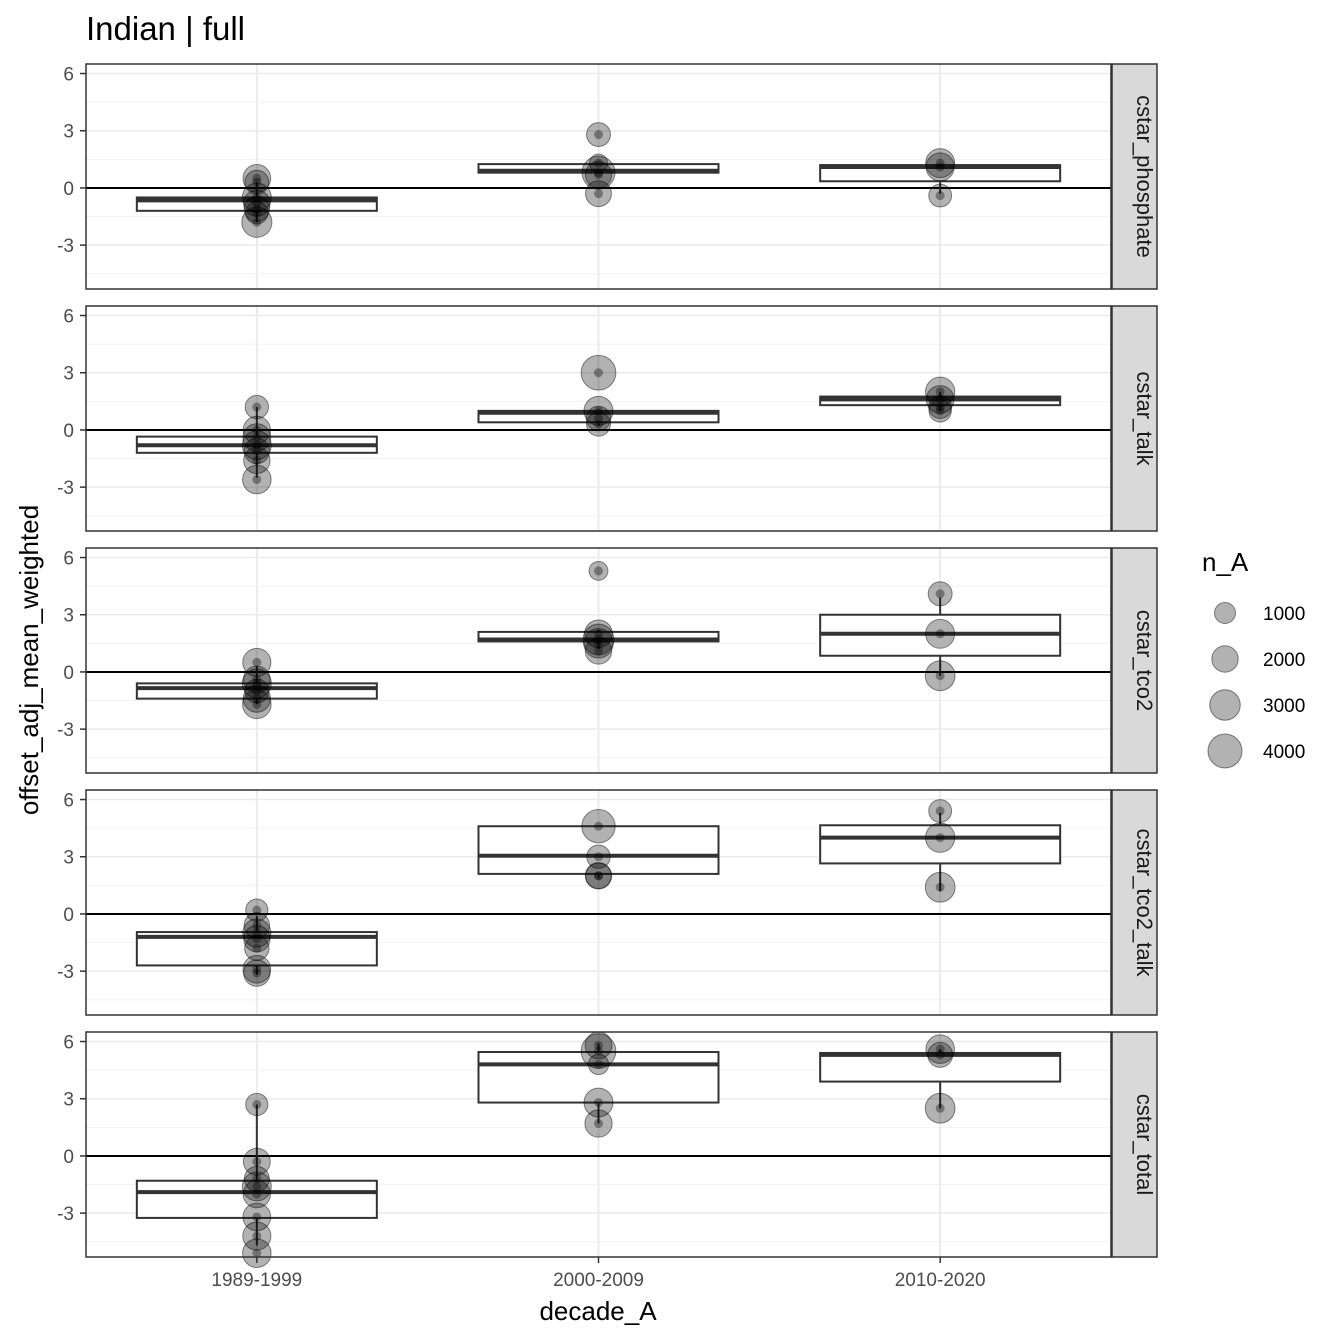  What do you see at coordinates (68, 616) in the screenshot?
I see `y-tick-label: 3` at bounding box center [68, 616].